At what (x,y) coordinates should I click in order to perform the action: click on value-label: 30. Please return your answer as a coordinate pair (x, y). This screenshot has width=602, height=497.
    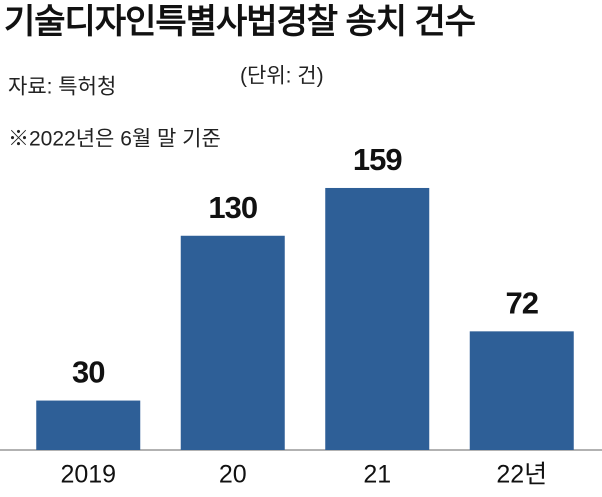
    Looking at the image, I should click on (88, 372).